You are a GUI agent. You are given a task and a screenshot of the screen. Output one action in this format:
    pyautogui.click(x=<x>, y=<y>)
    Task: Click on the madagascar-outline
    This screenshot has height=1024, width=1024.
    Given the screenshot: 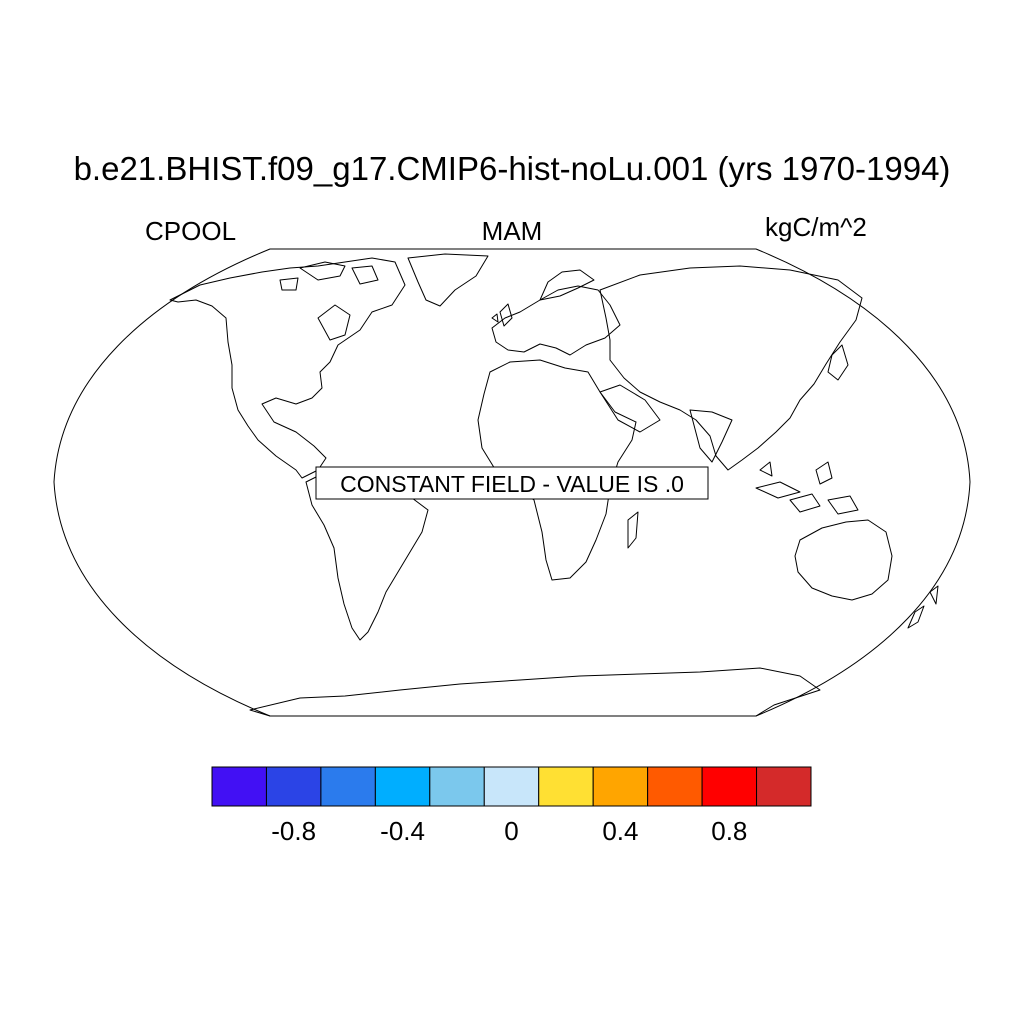 What is the action you would take?
    pyautogui.click(x=633, y=530)
    